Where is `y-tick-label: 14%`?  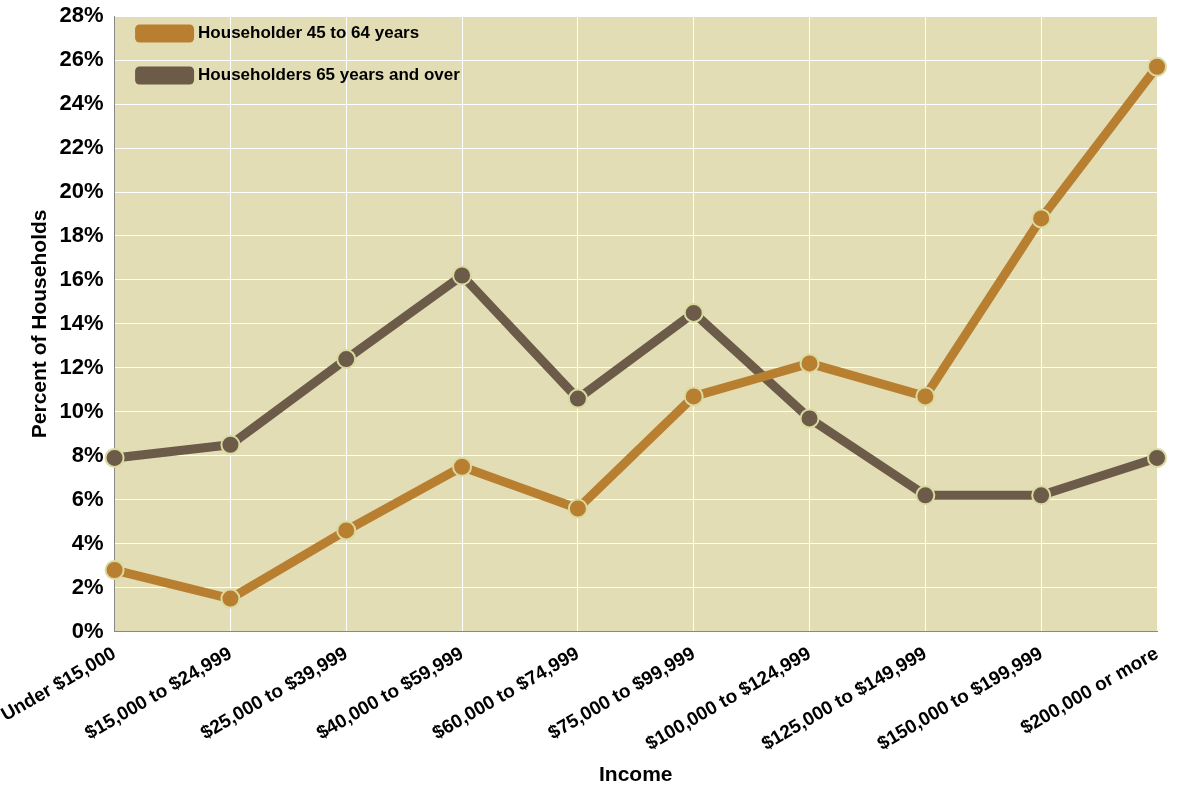 y-tick-label: 14% is located at coordinates (81, 322).